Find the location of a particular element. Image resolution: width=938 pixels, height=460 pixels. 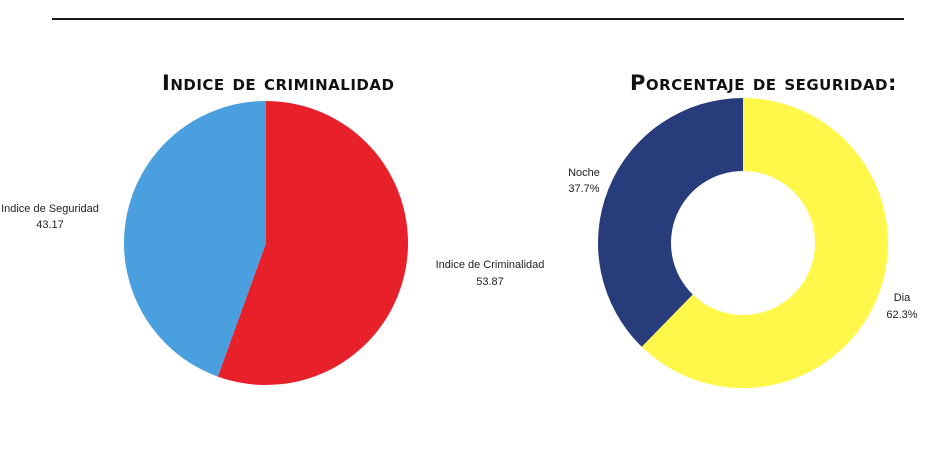

label-seguridad-value: 43.17 is located at coordinates (50, 225).